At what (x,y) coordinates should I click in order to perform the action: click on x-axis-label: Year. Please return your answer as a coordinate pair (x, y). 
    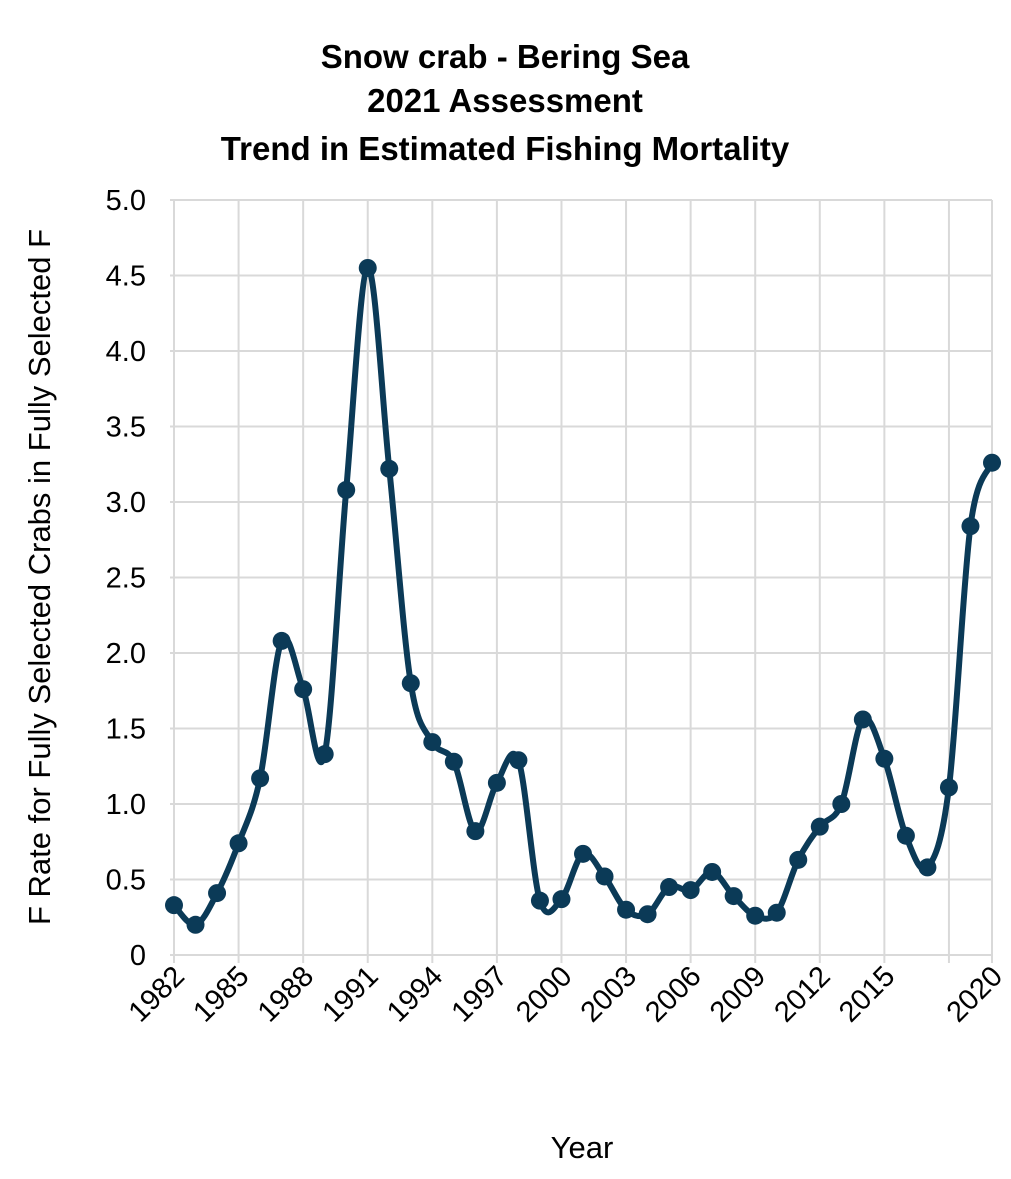
    Looking at the image, I should click on (582, 1147).